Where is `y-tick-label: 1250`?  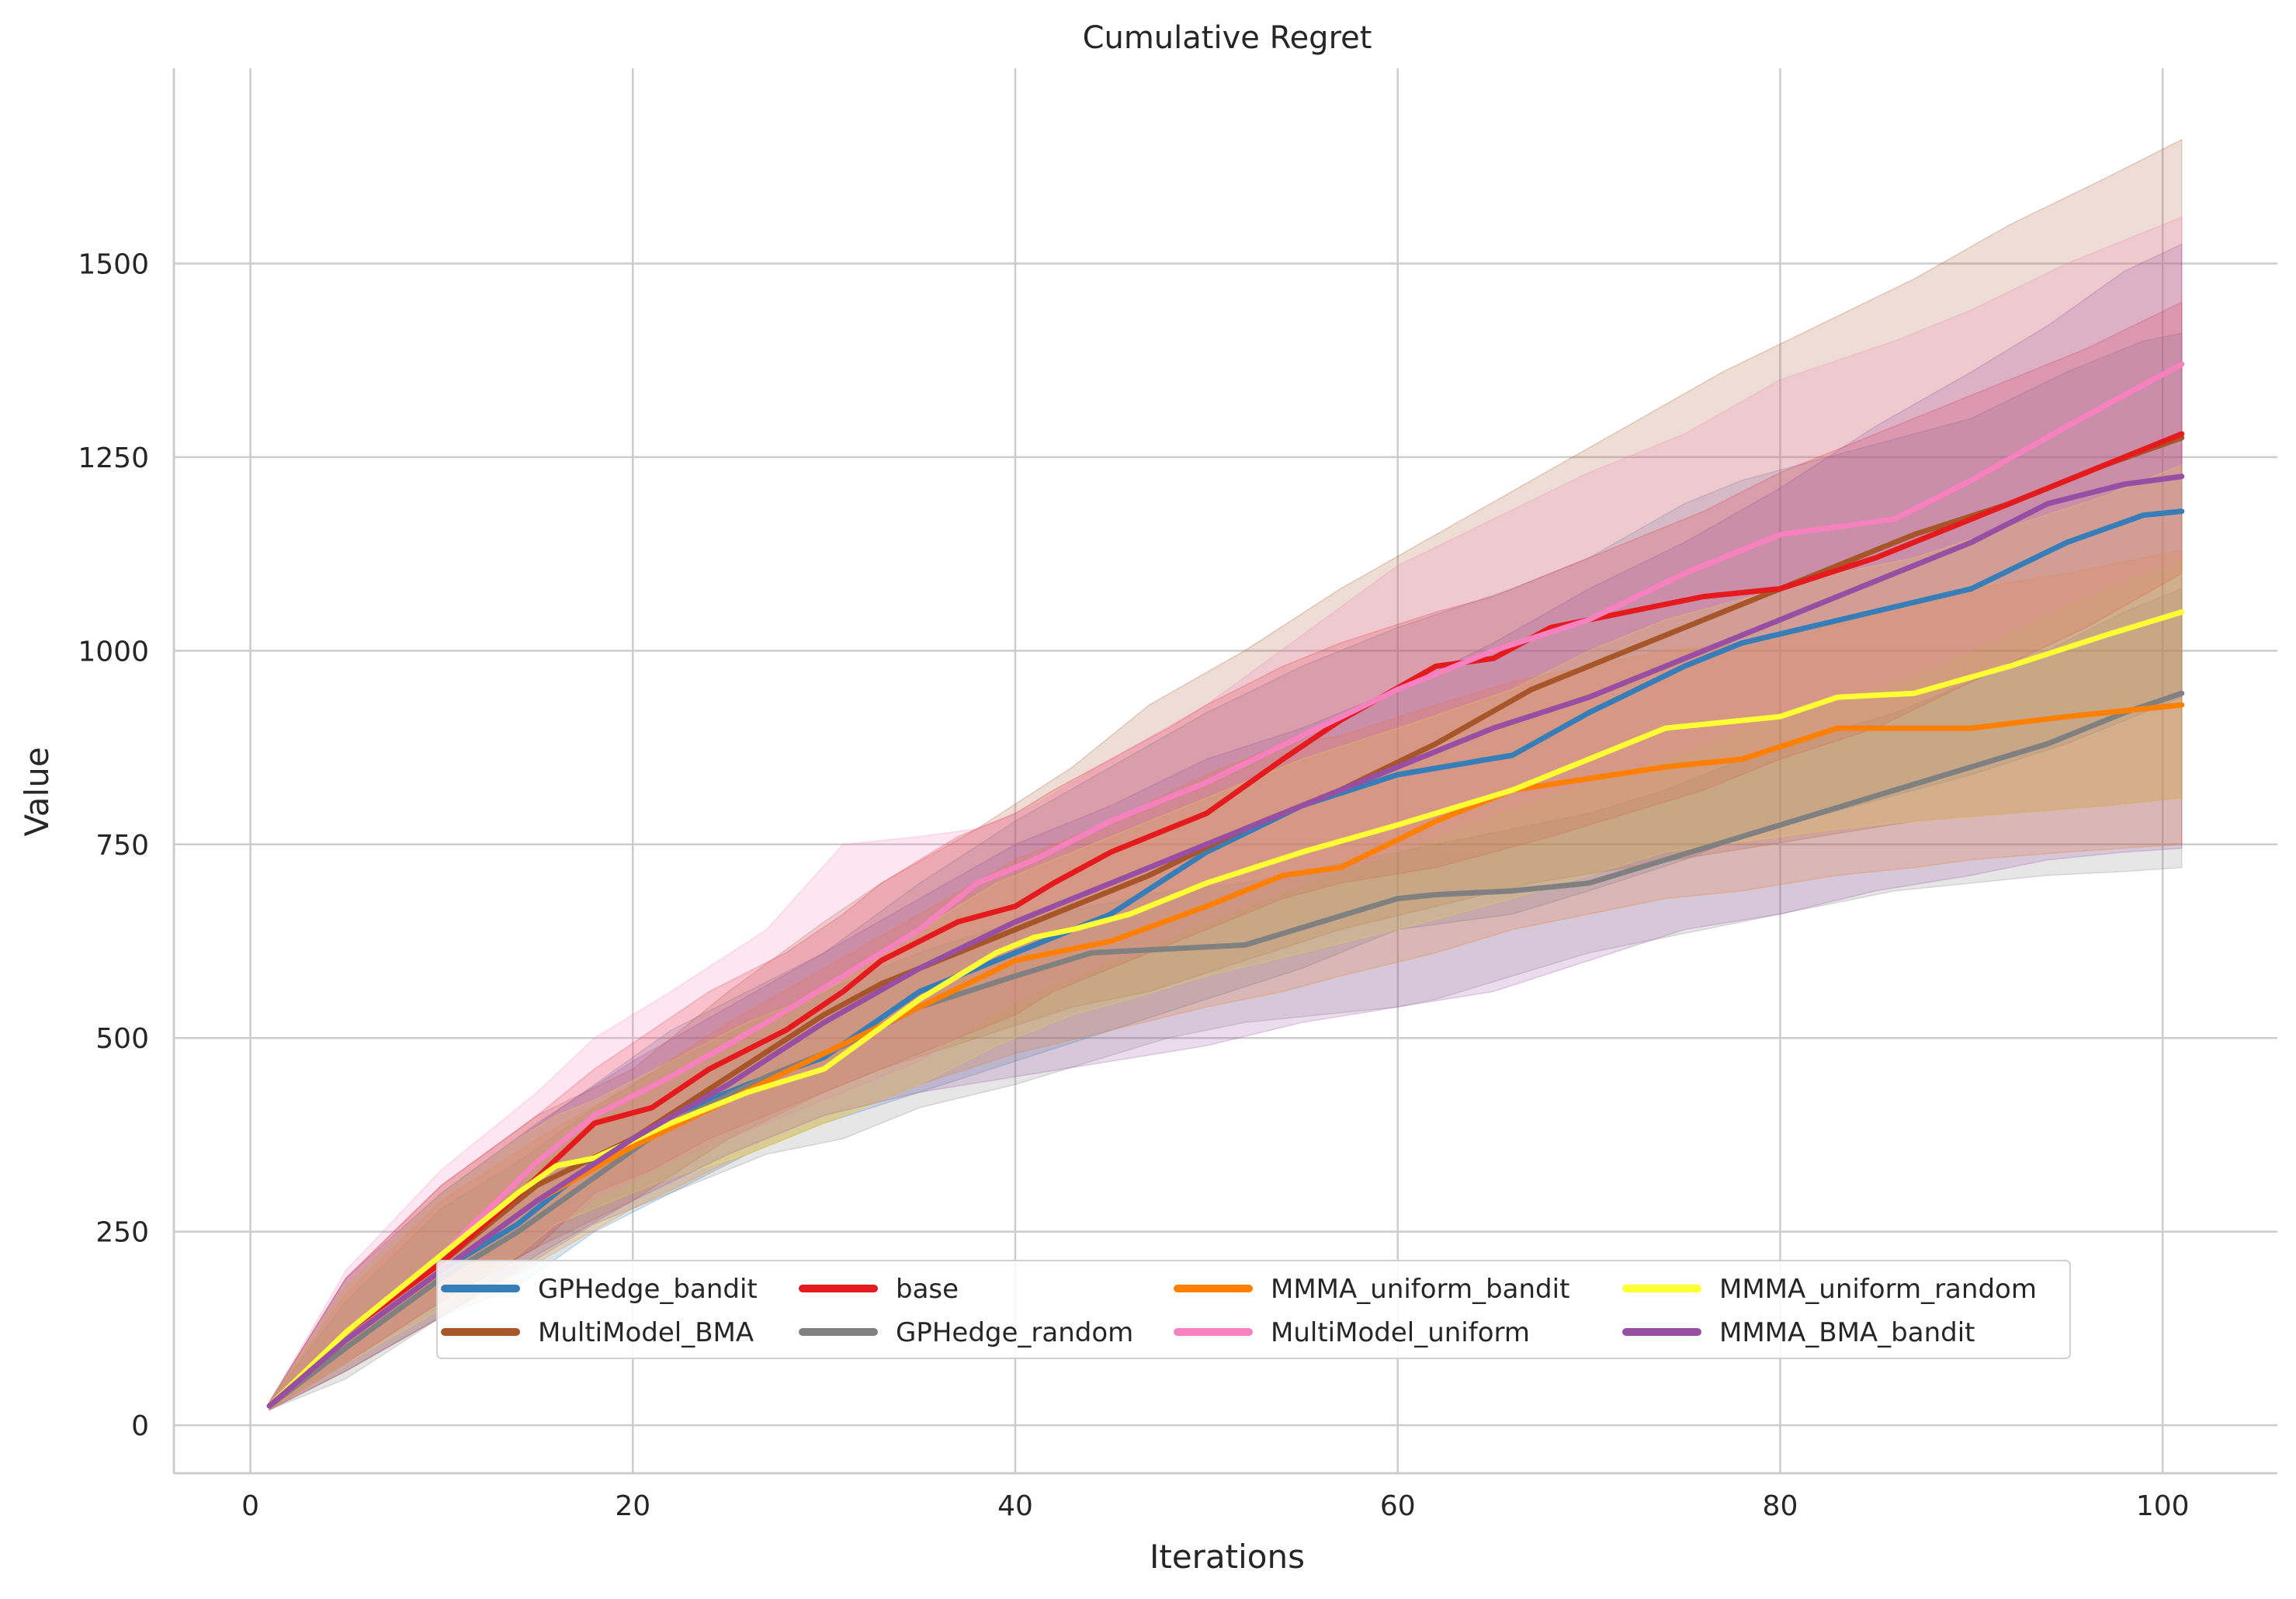 y-tick-label: 1250 is located at coordinates (113, 458).